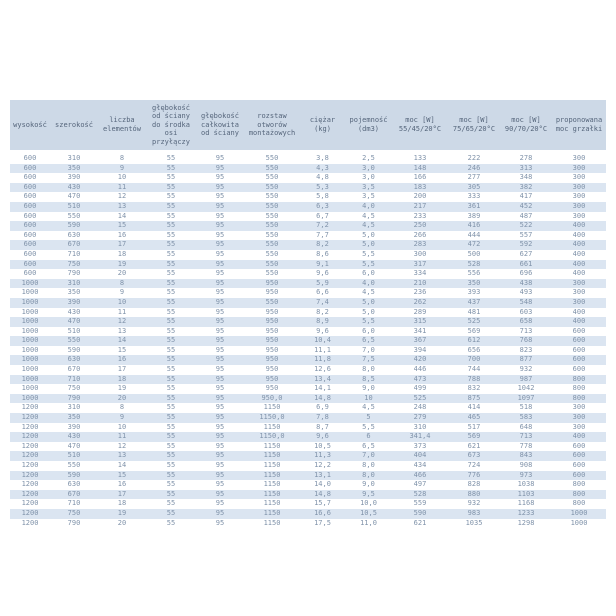  Describe the element at coordinates (322, 378) in the screenshot. I see `cell: 13,4` at that location.